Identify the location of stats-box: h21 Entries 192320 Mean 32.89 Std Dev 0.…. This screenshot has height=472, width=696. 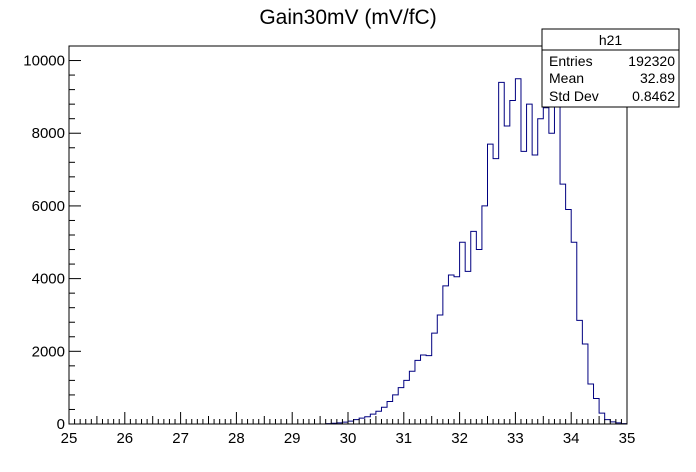
(610, 68).